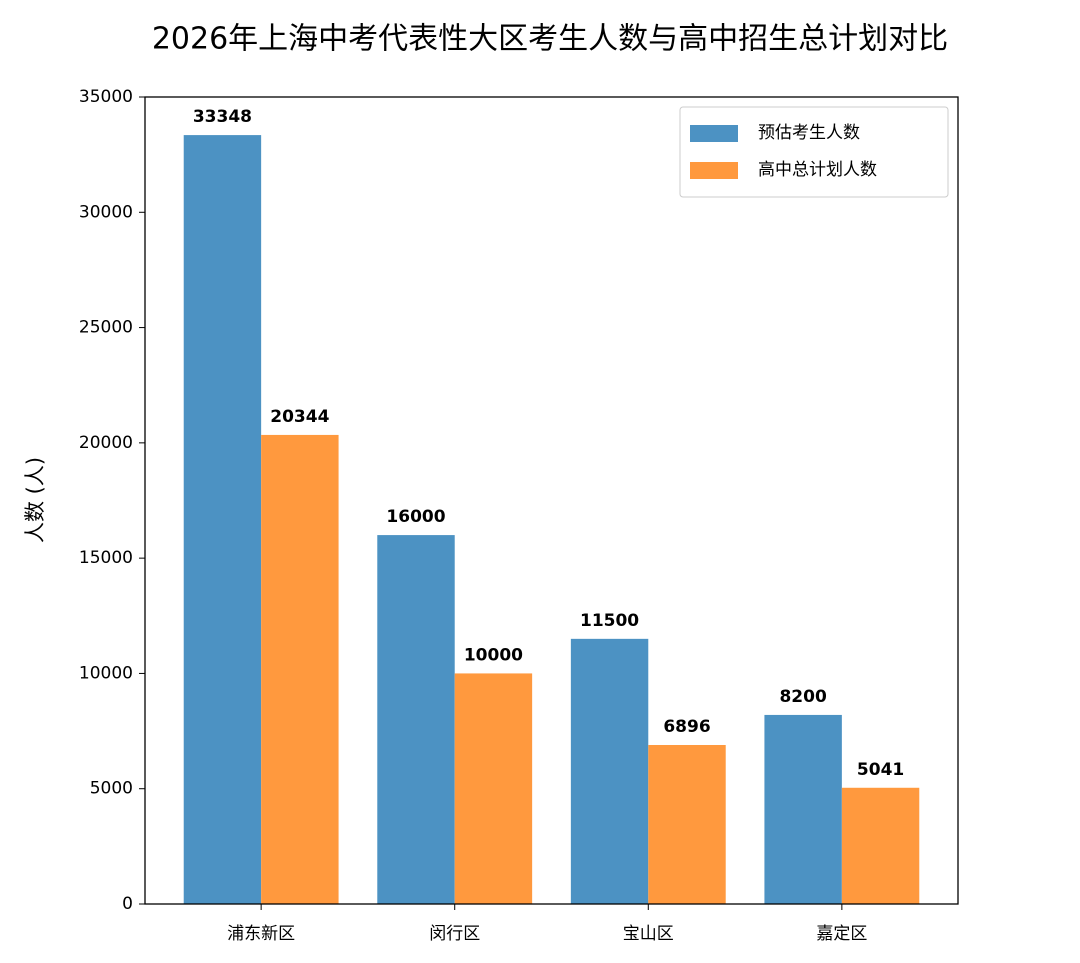 The image size is (1080, 963). I want to click on value-label: 16000, so click(415, 517).